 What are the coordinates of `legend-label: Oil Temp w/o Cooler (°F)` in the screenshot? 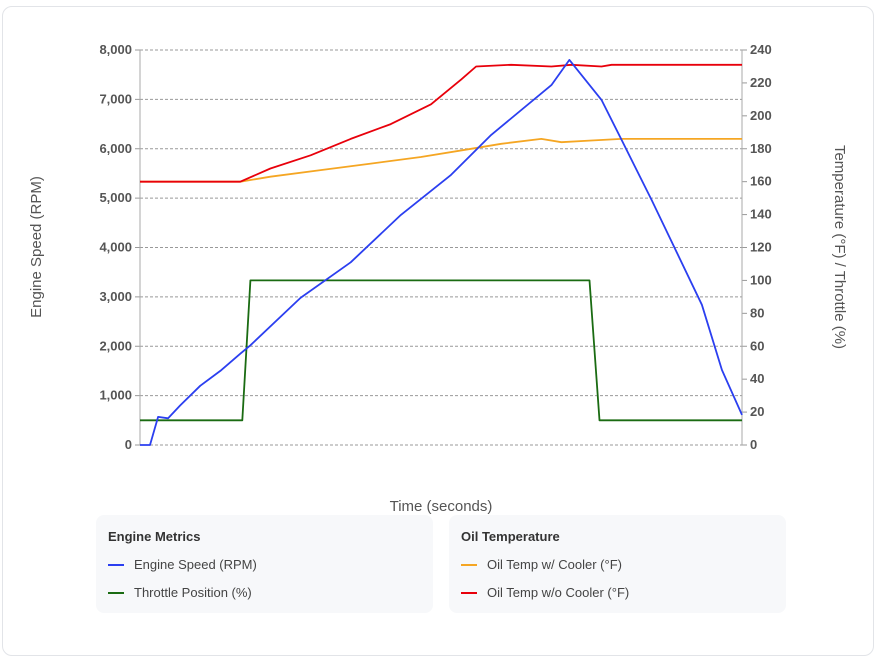 It's located at (558, 592).